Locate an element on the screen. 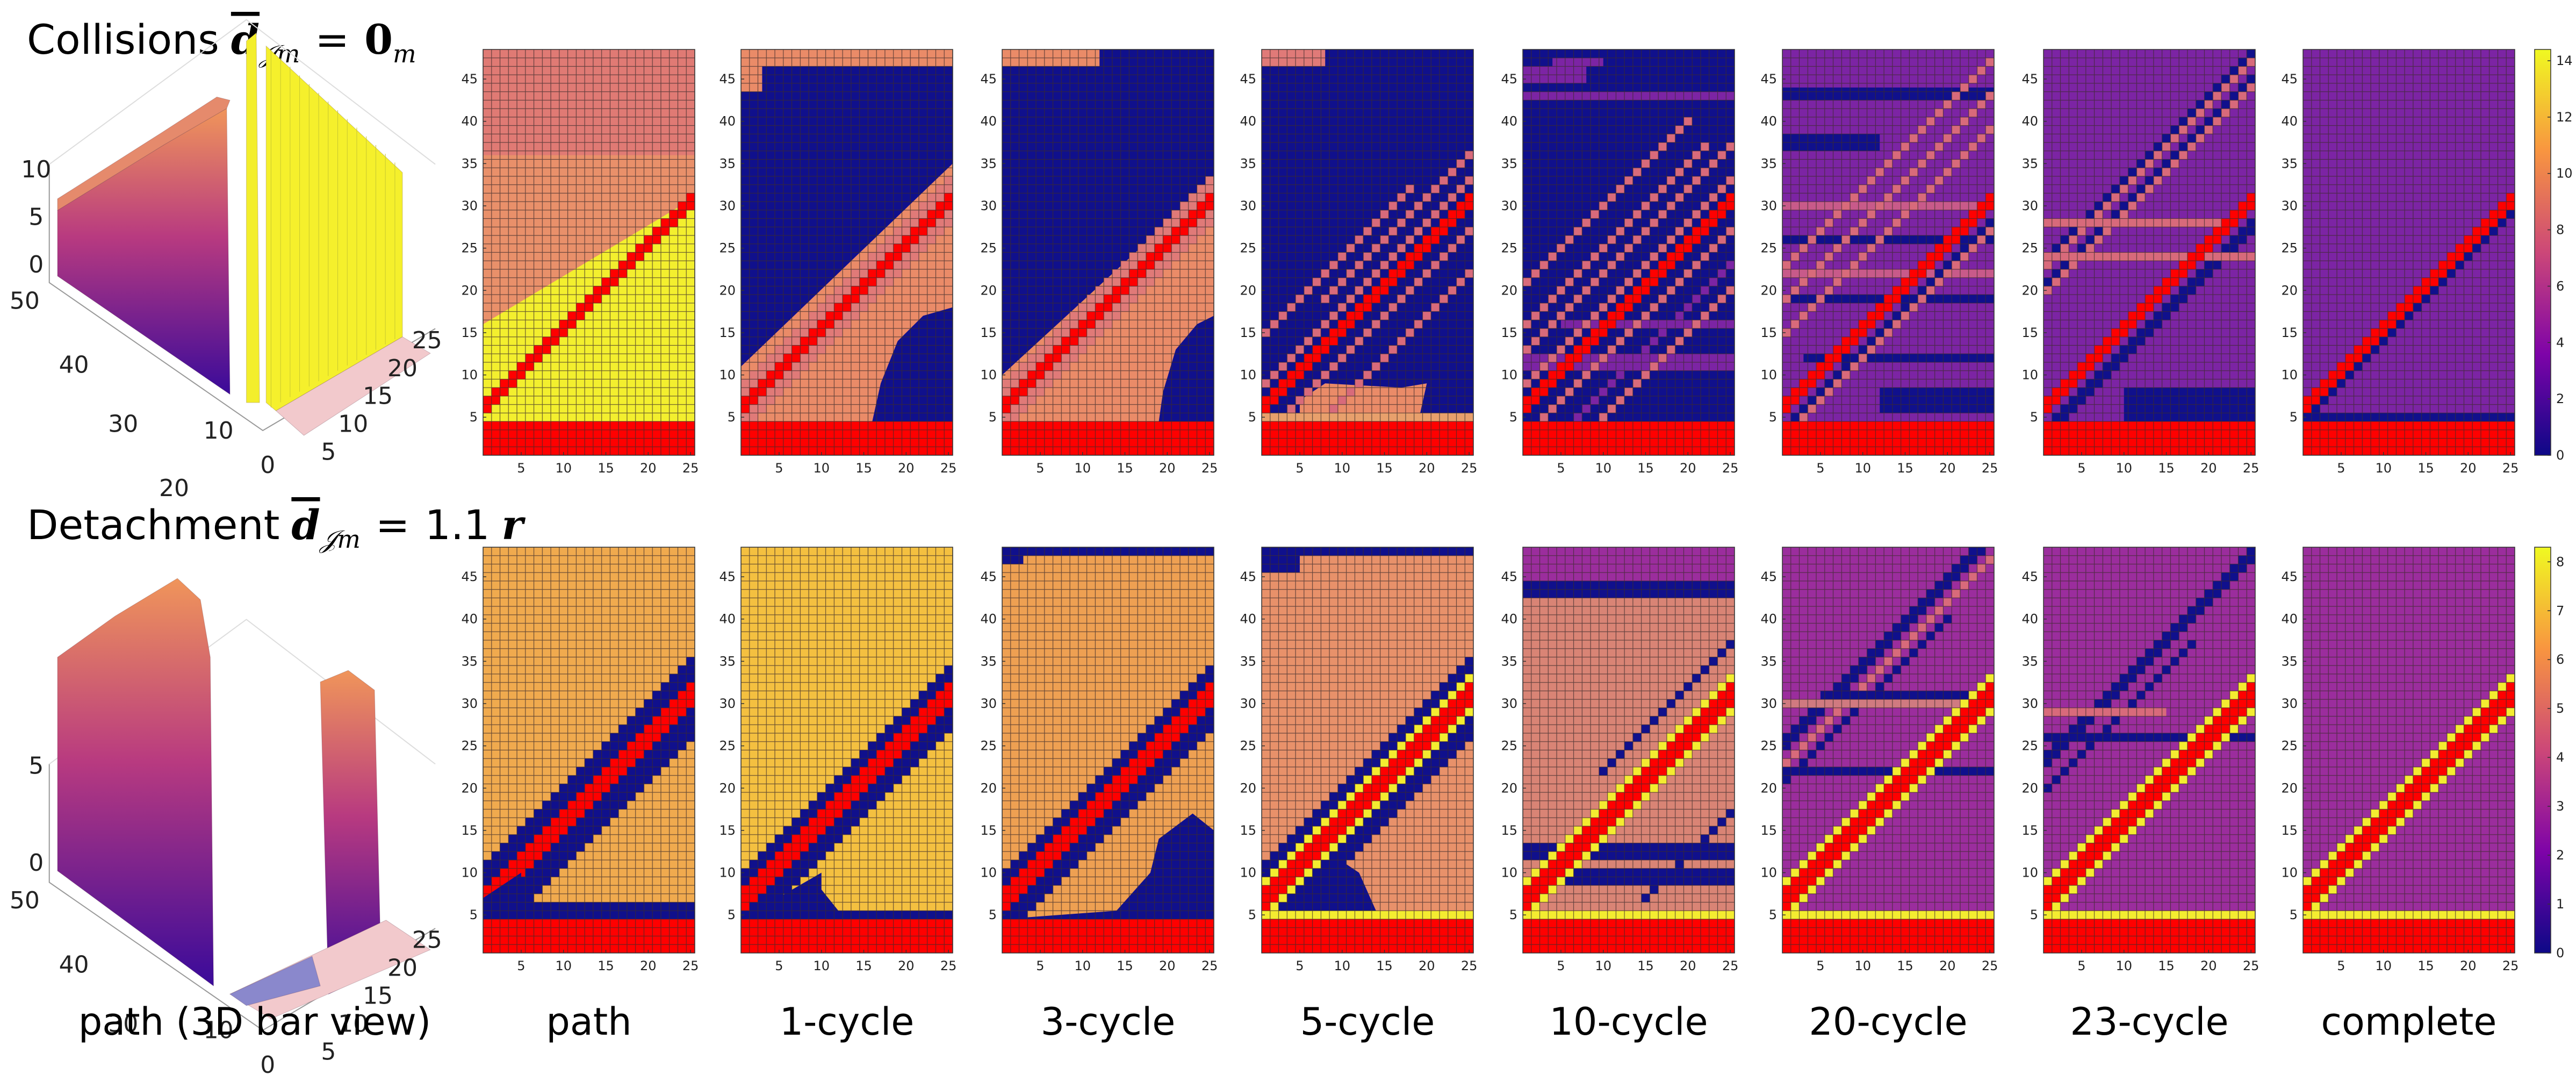 This screenshot has height=1075, width=2576. x-tick-label-3d: 10 is located at coordinates (353, 1024).